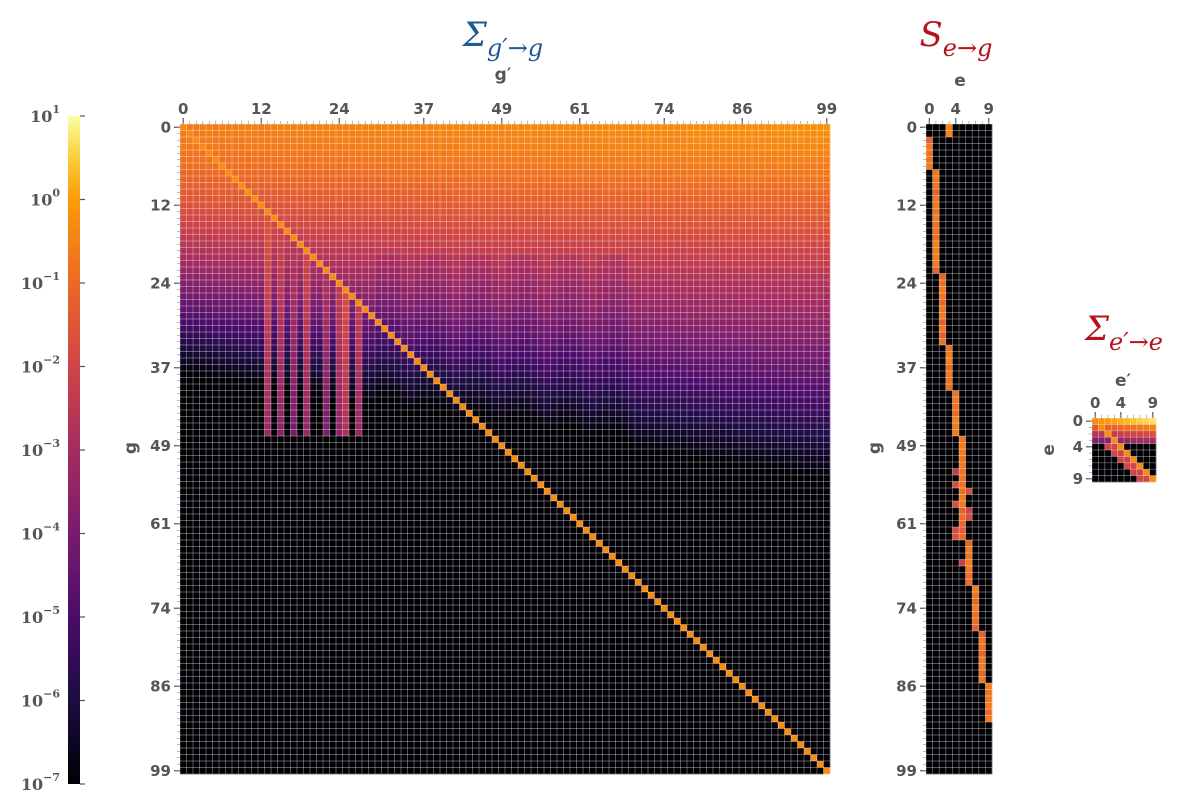 The height and width of the screenshot is (798, 1188). What do you see at coordinates (40, 365) in the screenshot?
I see `colorbar-tick-label: 10−2` at bounding box center [40, 365].